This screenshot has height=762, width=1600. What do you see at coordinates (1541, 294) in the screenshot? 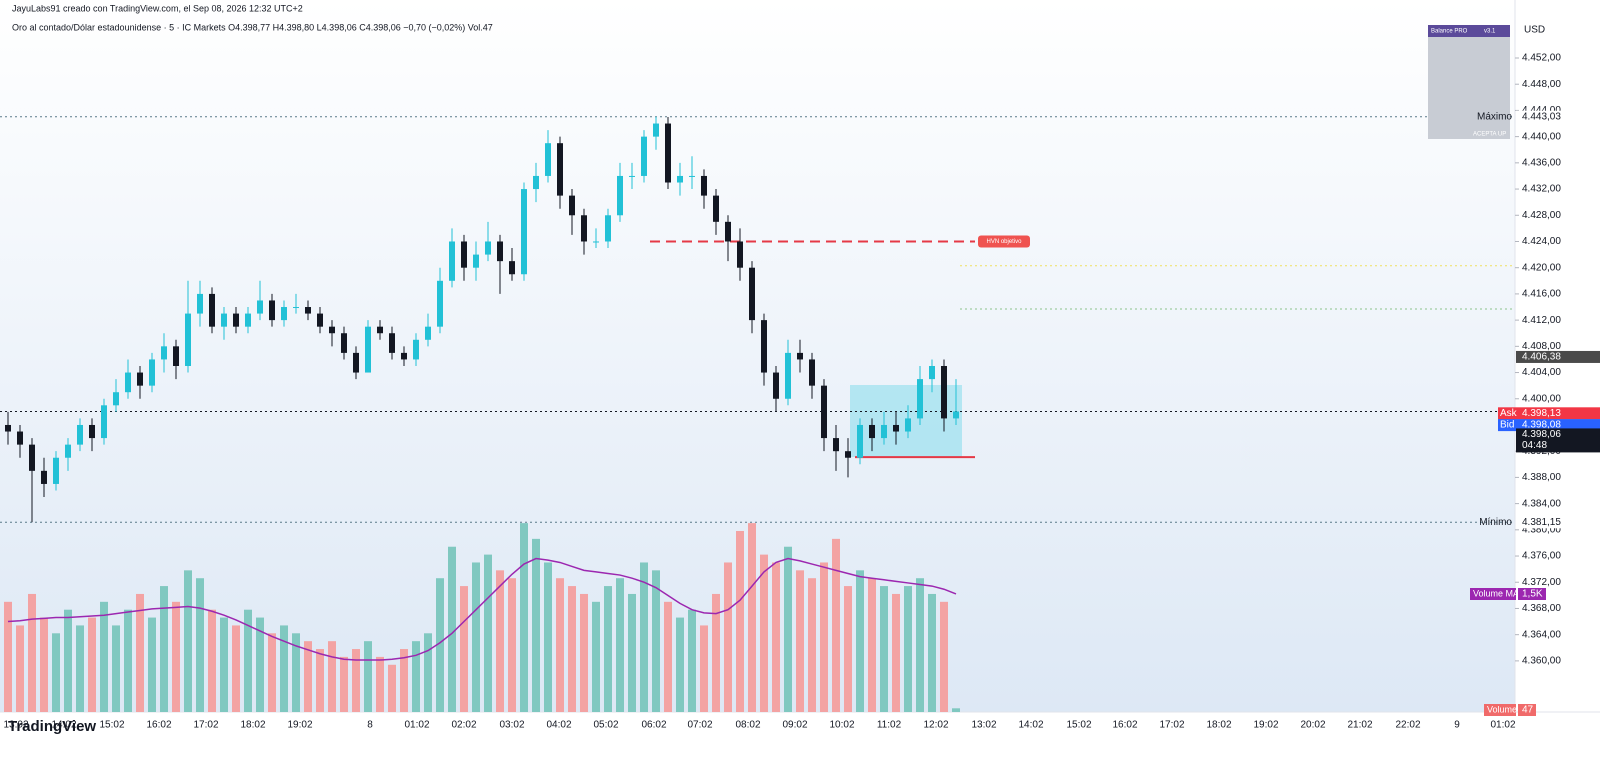
I see `y-tick-label: 4.416,00` at bounding box center [1541, 294].